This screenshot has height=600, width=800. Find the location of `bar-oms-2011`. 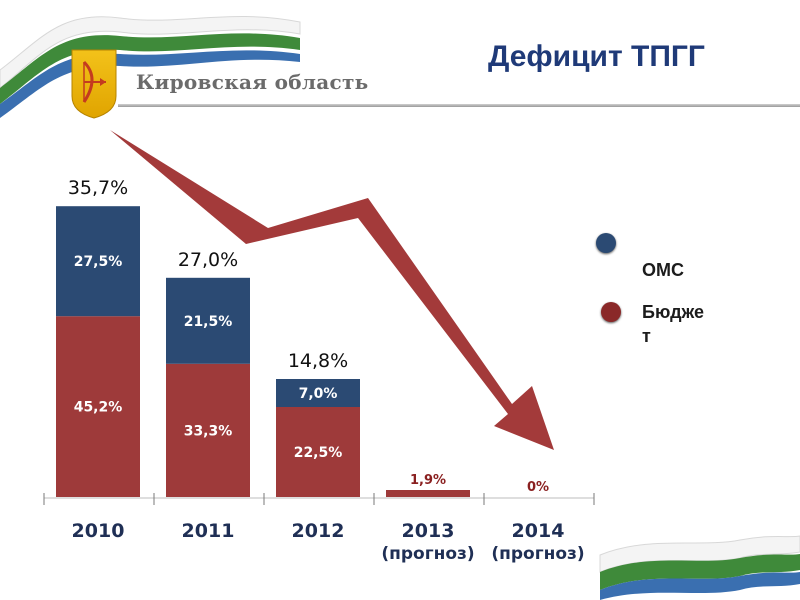

bar-oms-2011 is located at coordinates (208, 320).